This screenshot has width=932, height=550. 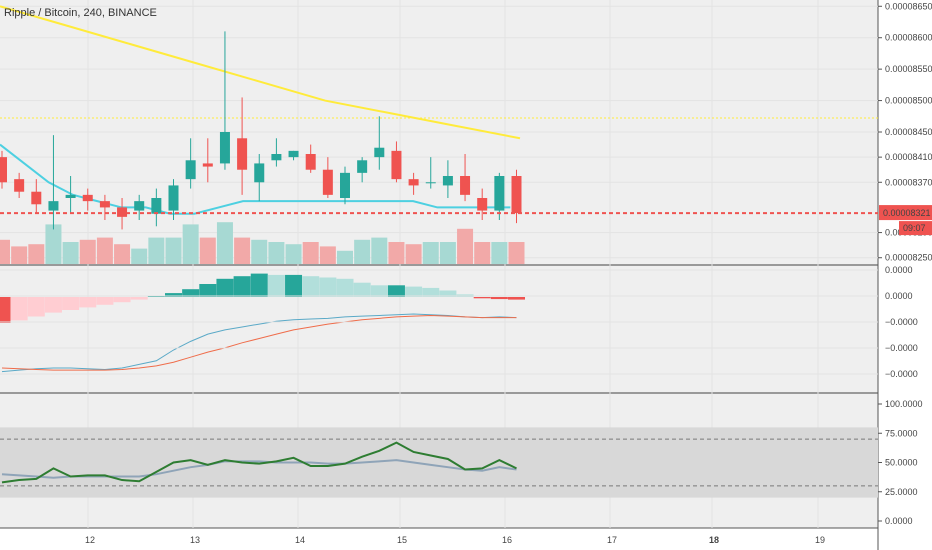 What do you see at coordinates (300, 540) in the screenshot?
I see `date-label: 14` at bounding box center [300, 540].